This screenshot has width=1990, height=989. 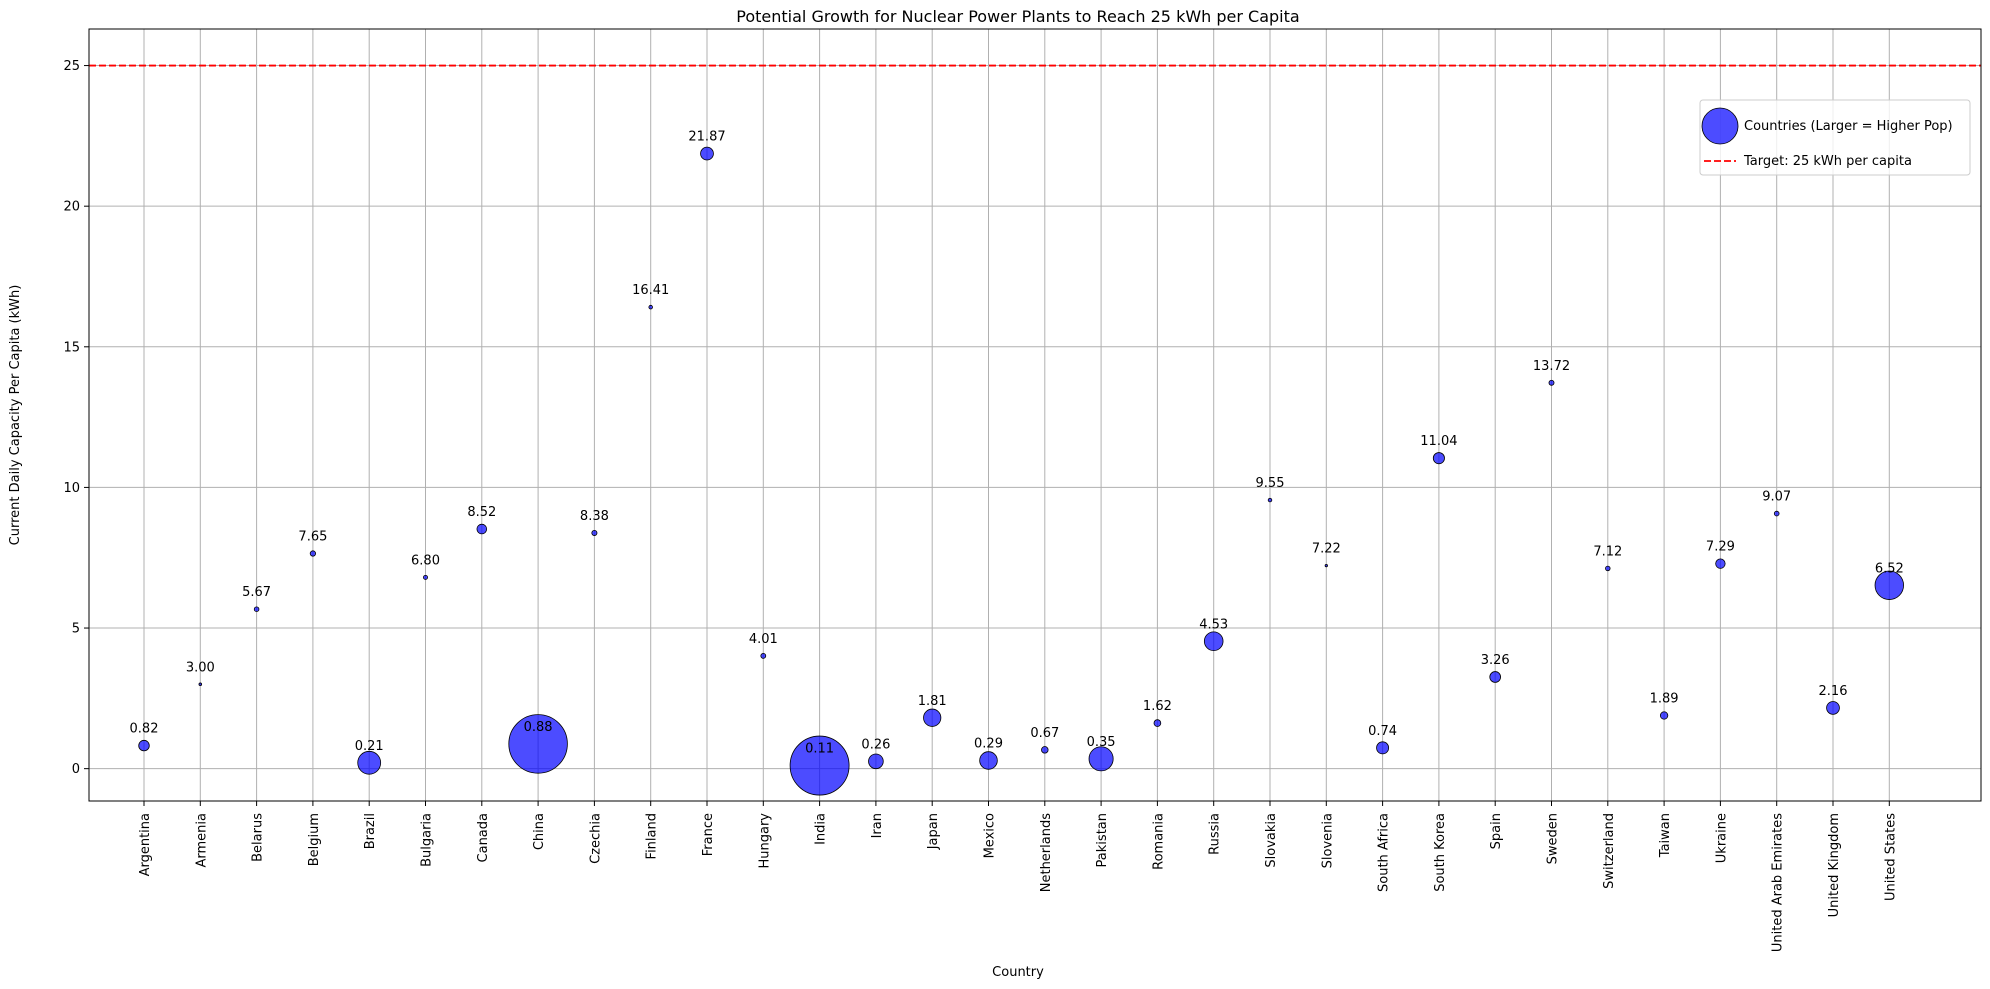 What do you see at coordinates (1833, 691) in the screenshot?
I see `data-label: 2.16` at bounding box center [1833, 691].